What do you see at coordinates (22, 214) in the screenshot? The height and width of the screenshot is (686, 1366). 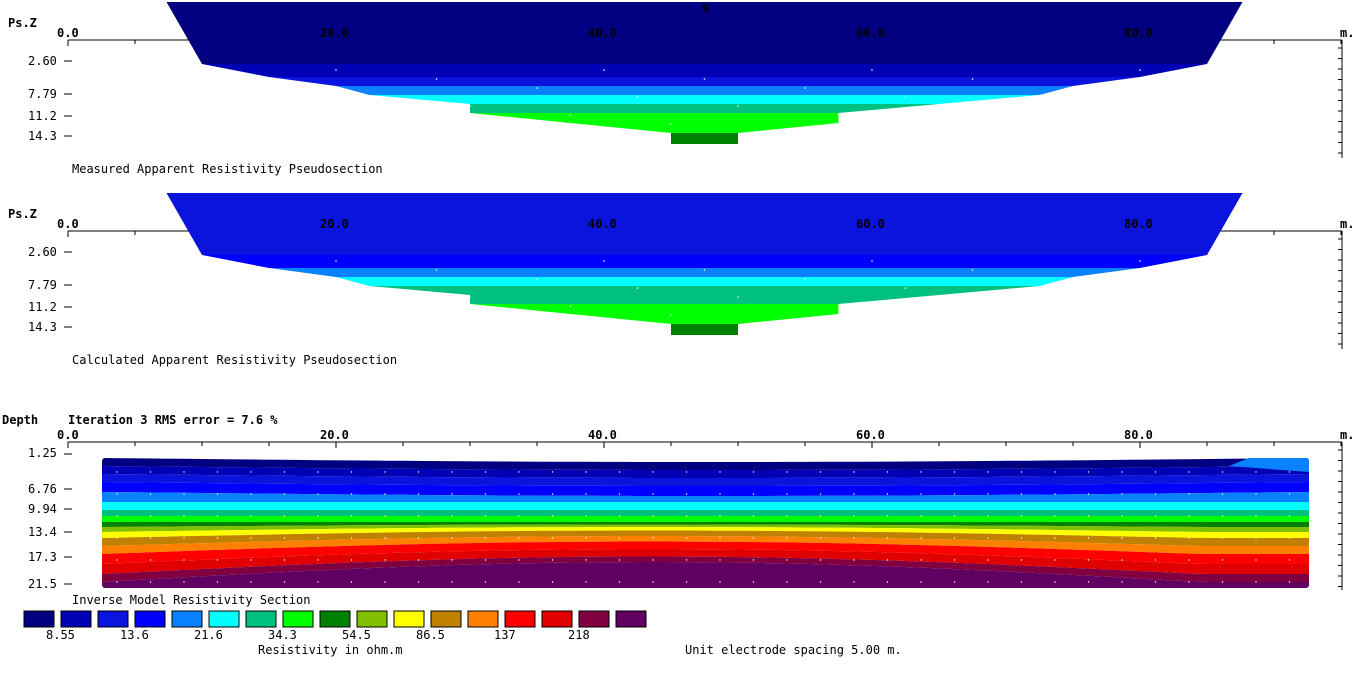 I see `panel2-axis-label: Ps.Z` at bounding box center [22, 214].